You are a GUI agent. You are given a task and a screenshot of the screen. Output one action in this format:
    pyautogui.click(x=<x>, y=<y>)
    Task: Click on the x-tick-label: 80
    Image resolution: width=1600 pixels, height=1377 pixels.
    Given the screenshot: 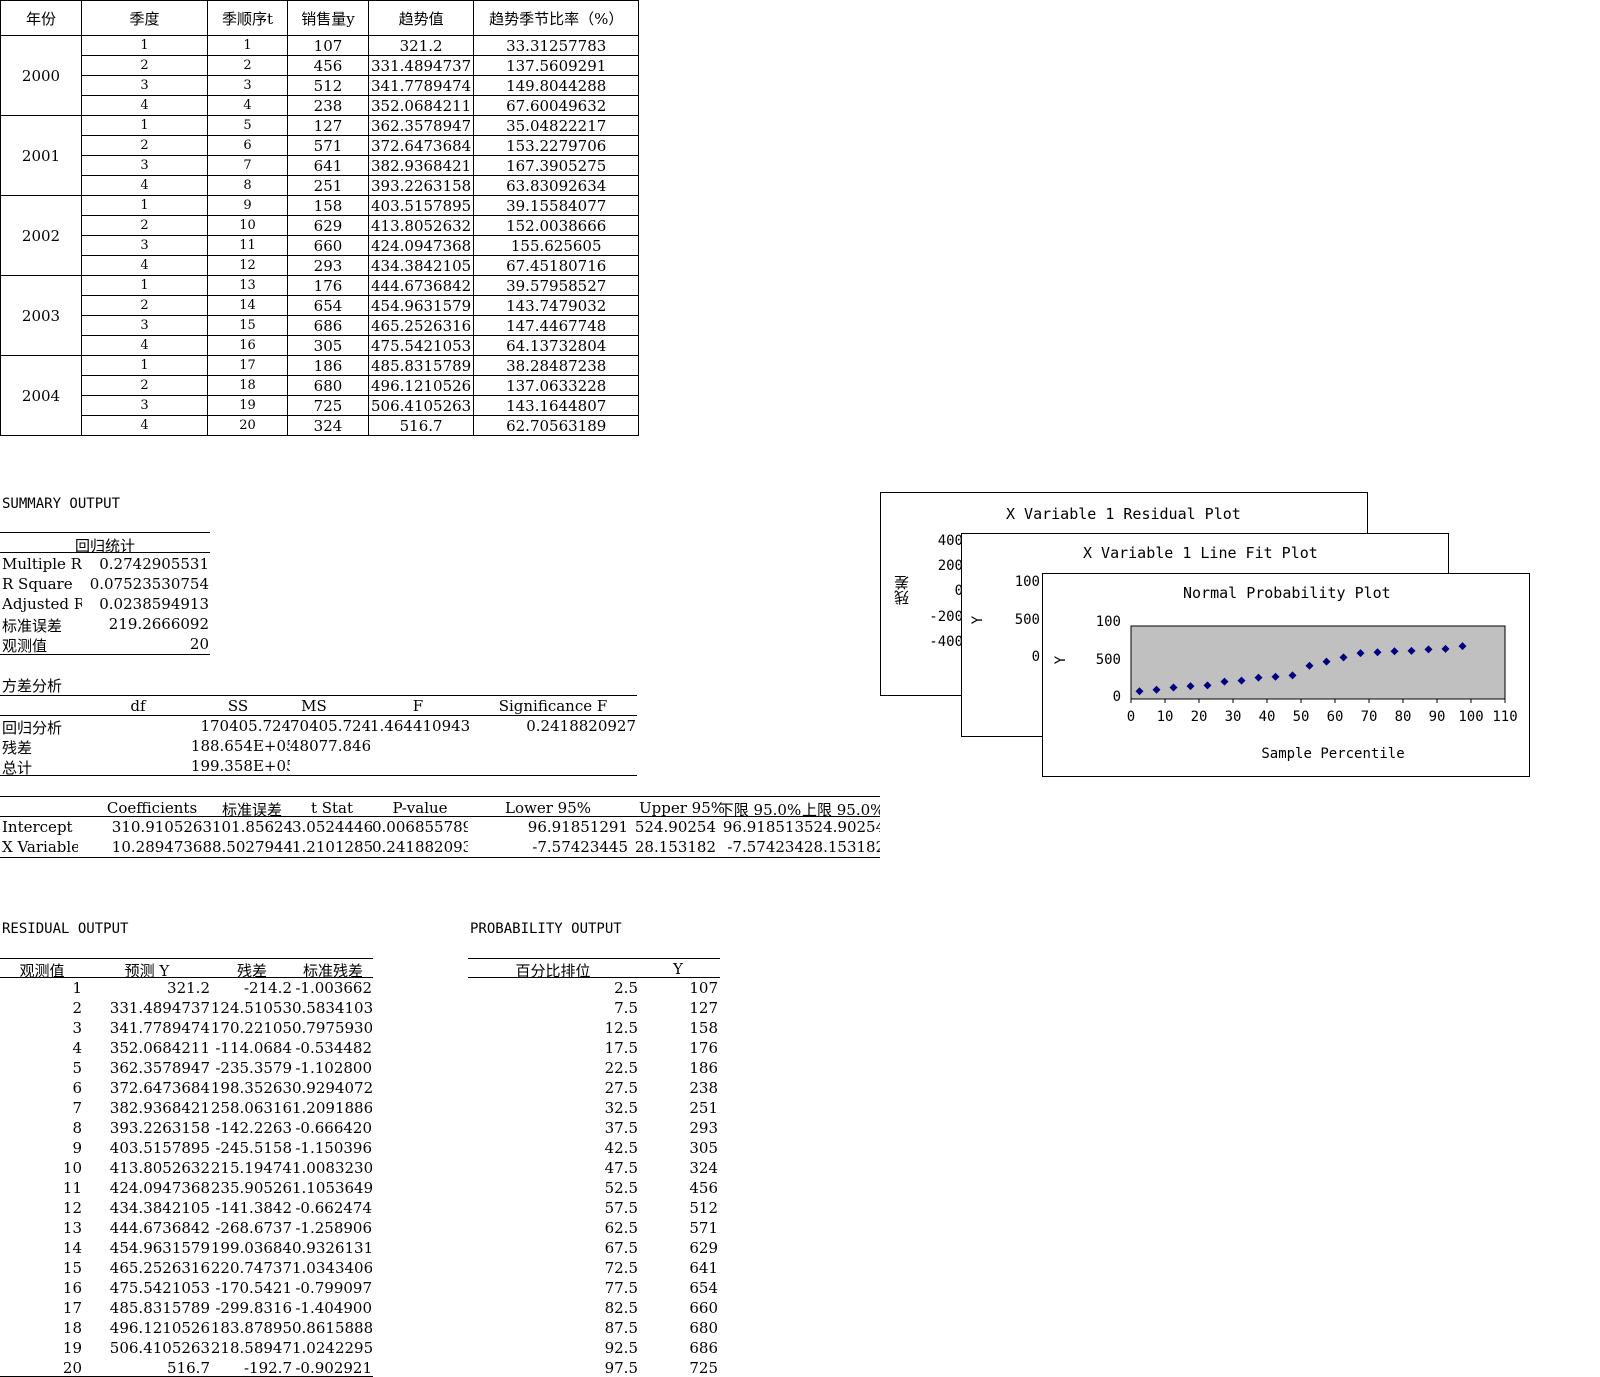 What is the action you would take?
    pyautogui.click(x=1403, y=717)
    